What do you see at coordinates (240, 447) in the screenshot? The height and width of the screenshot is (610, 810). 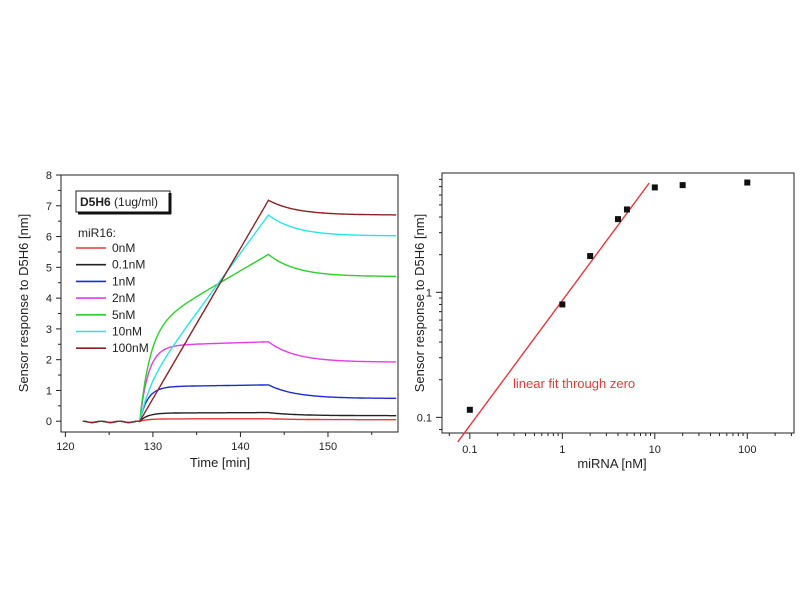 I see `x-tick-label: 140` at bounding box center [240, 447].